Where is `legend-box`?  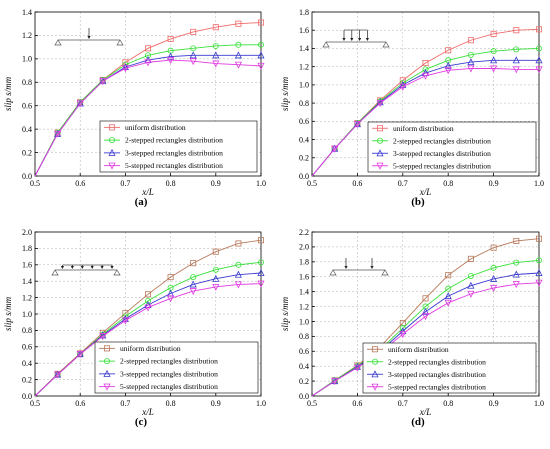
legend-box is located at coordinates (452, 147).